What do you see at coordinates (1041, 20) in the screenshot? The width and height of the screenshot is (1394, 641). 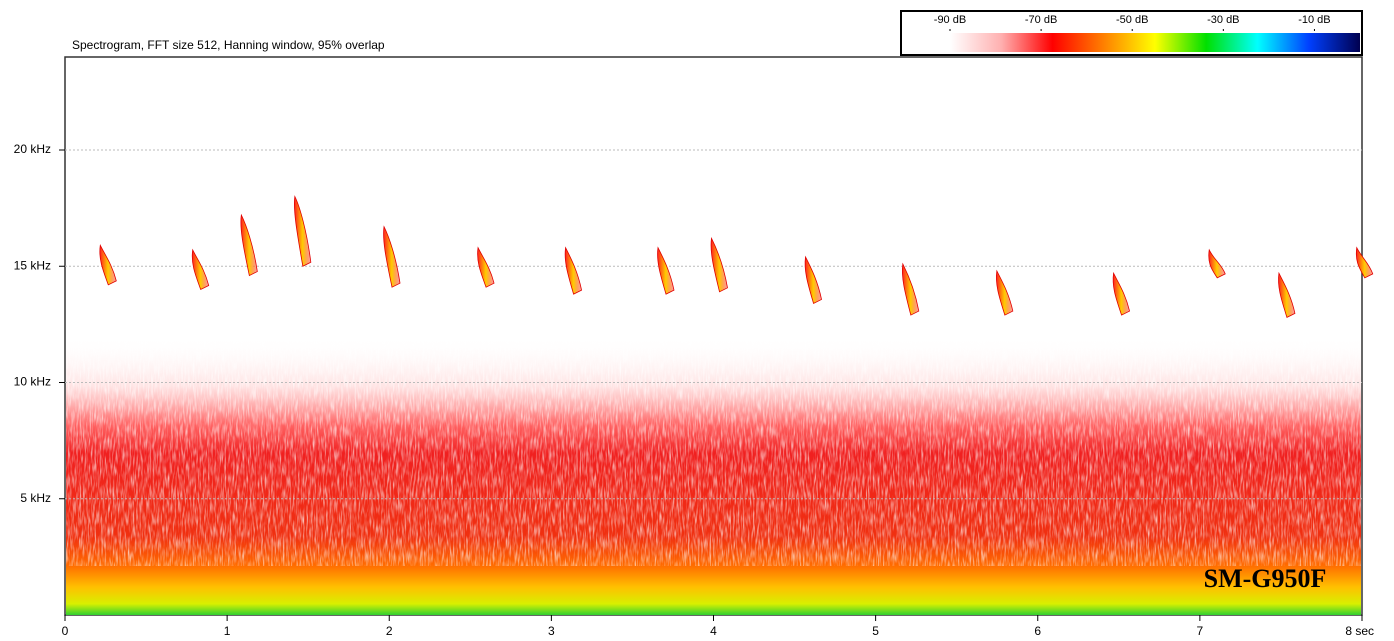 I see `colorbar-tick-label: -70 dB` at bounding box center [1041, 20].